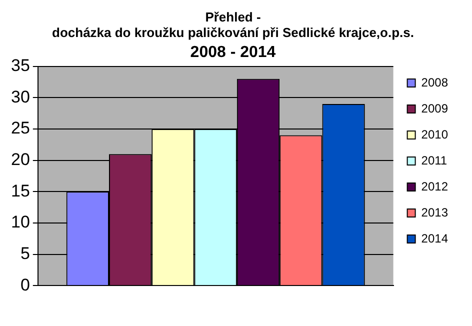 The width and height of the screenshot is (472, 326). I want to click on y-tick-label: 15, so click(20, 190).